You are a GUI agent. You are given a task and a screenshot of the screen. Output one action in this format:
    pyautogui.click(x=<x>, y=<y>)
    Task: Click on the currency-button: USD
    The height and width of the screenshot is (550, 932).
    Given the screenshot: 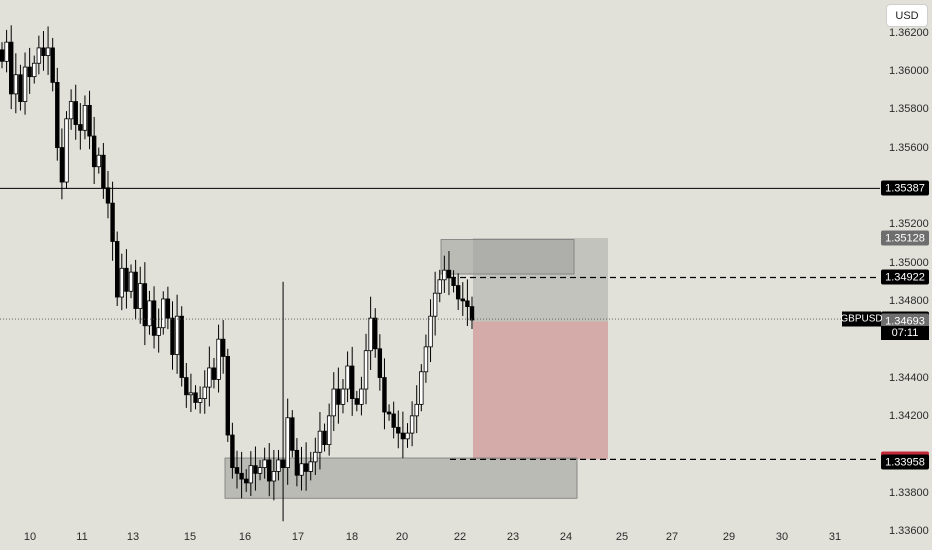 What is the action you would take?
    pyautogui.click(x=907, y=15)
    